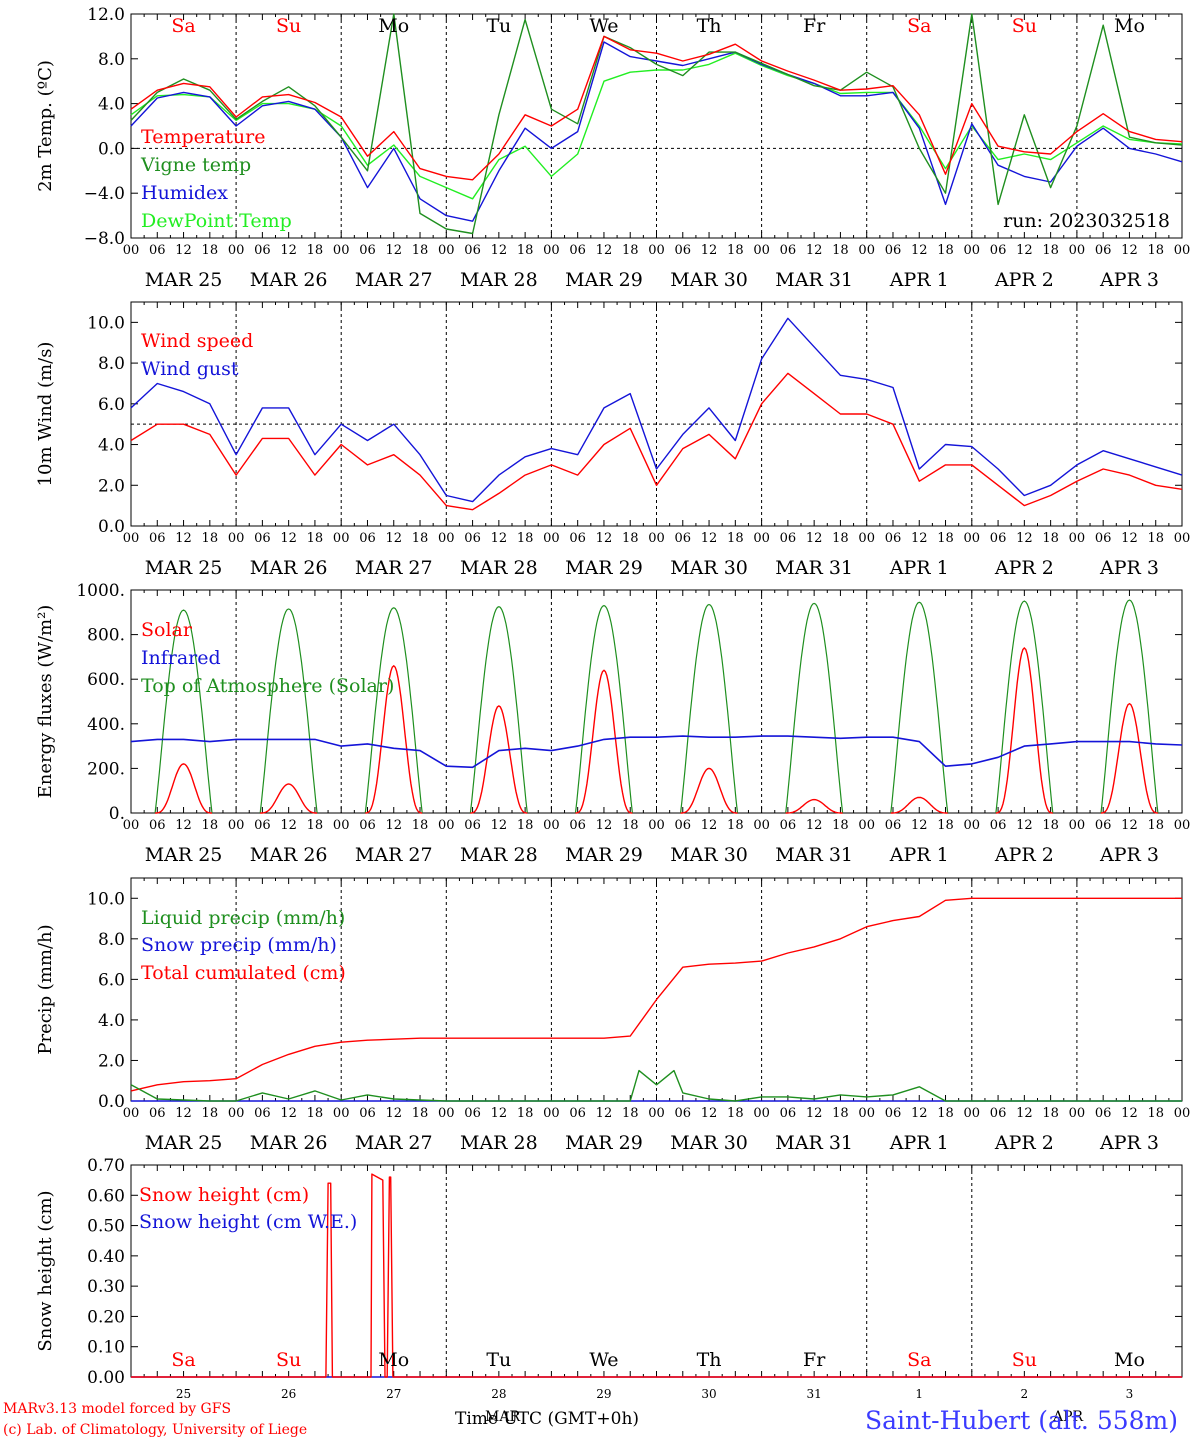  What do you see at coordinates (1086, 221) in the screenshot?
I see `run-label: run: 2023032518` at bounding box center [1086, 221].